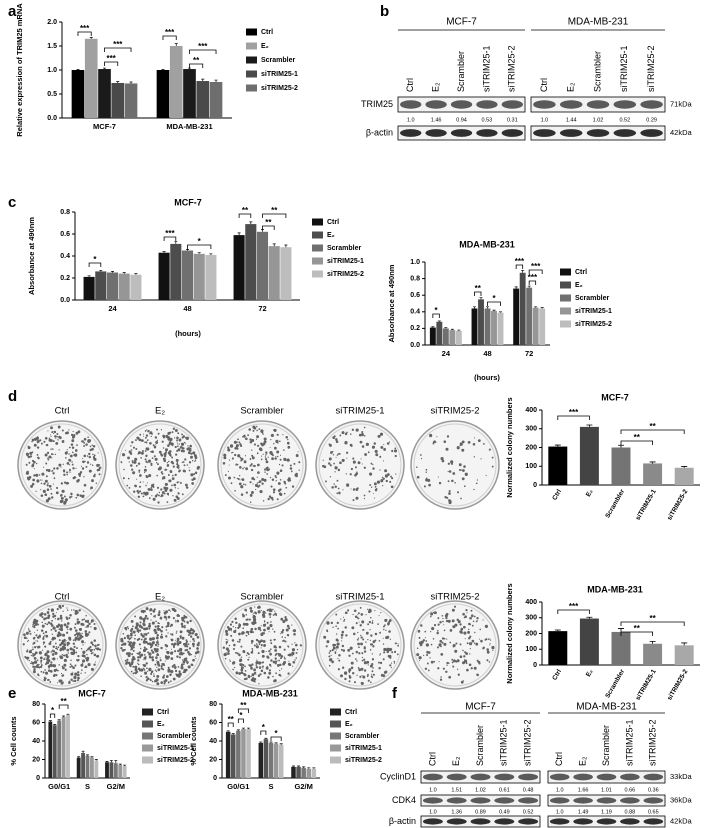 Image resolution: width=714 pixels, height=828 pixels. What do you see at coordinates (270, 786) in the screenshot?
I see `x-tick-label: S` at bounding box center [270, 786].